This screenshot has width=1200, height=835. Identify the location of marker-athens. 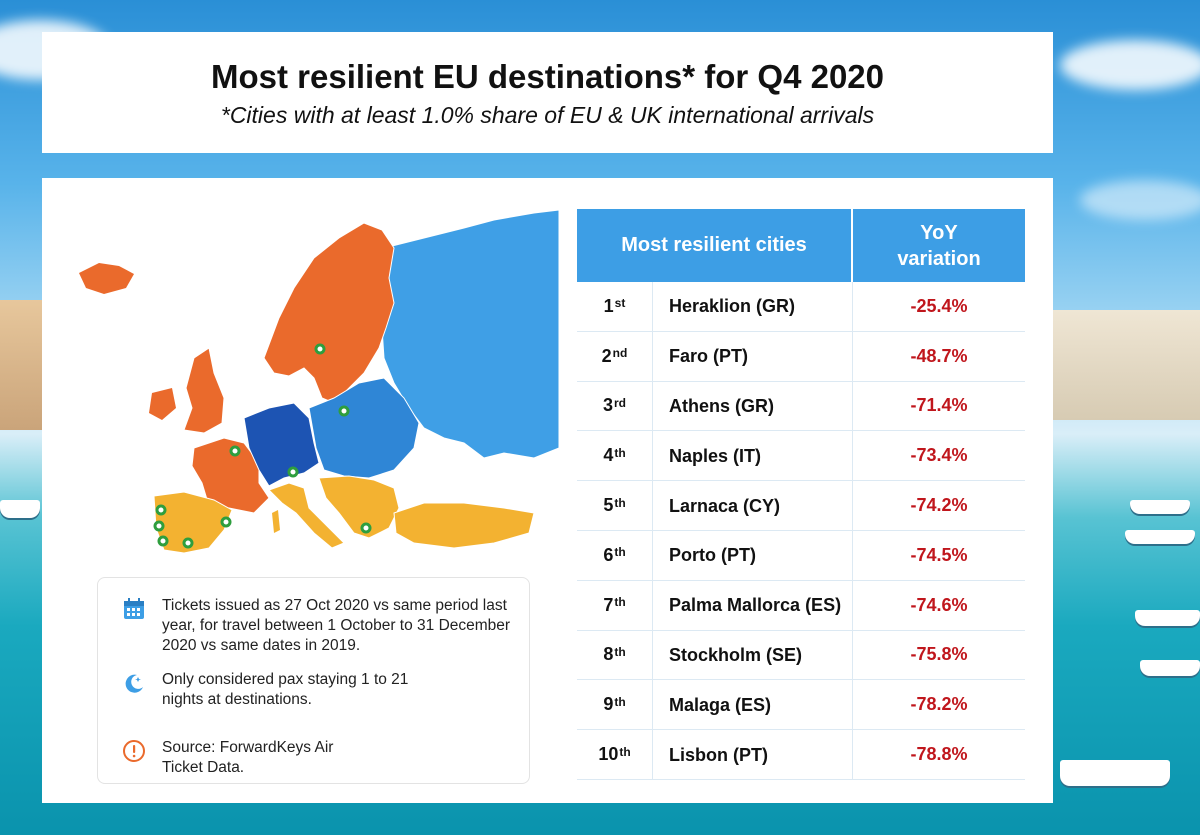
(366, 528).